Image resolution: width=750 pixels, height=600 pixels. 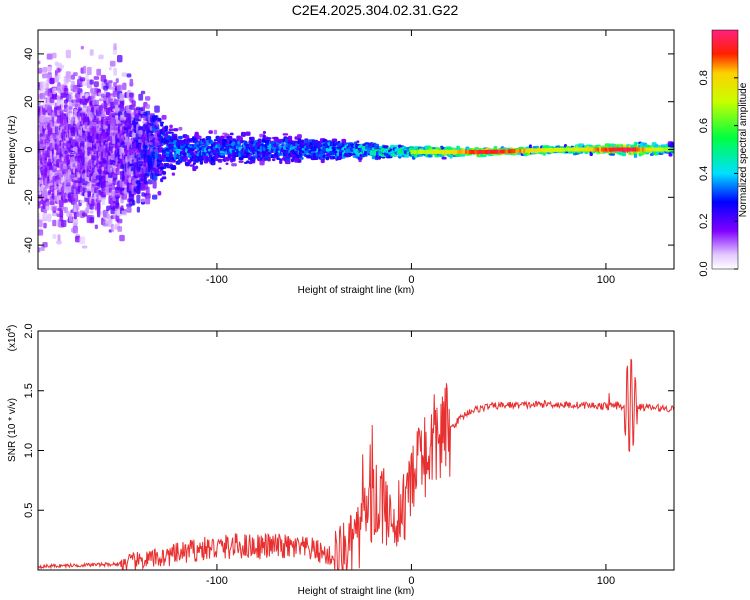 What do you see at coordinates (718, 173) in the screenshot?
I see `colorbar-axis: 0.00.20.40.60.8` at bounding box center [718, 173].